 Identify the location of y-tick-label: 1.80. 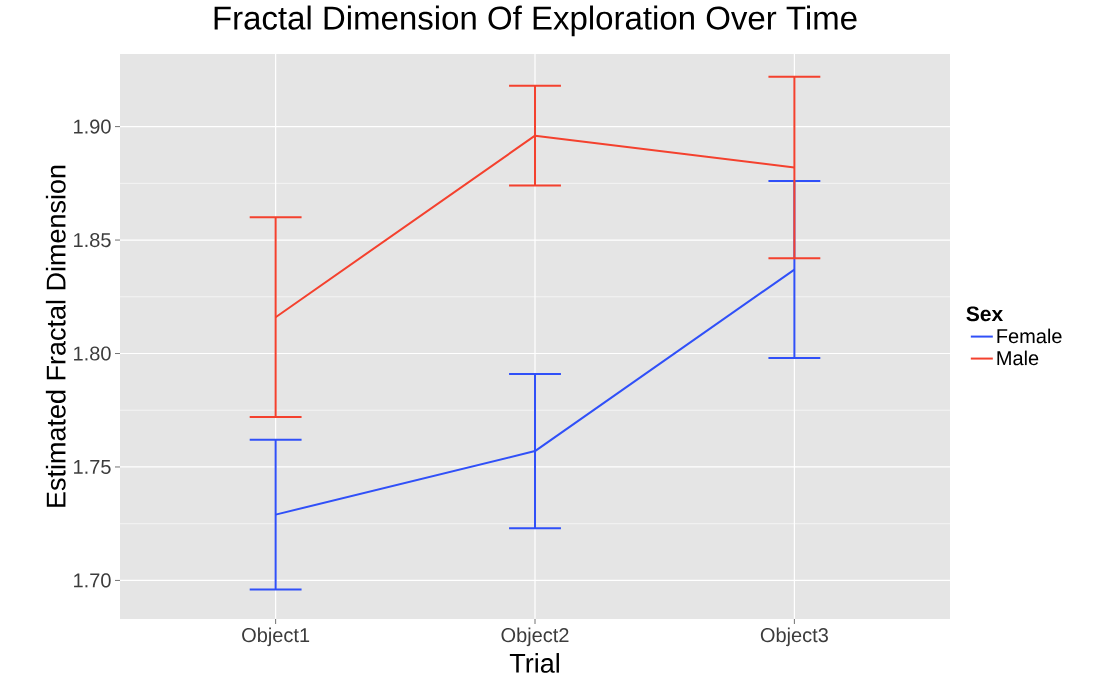
(92, 353).